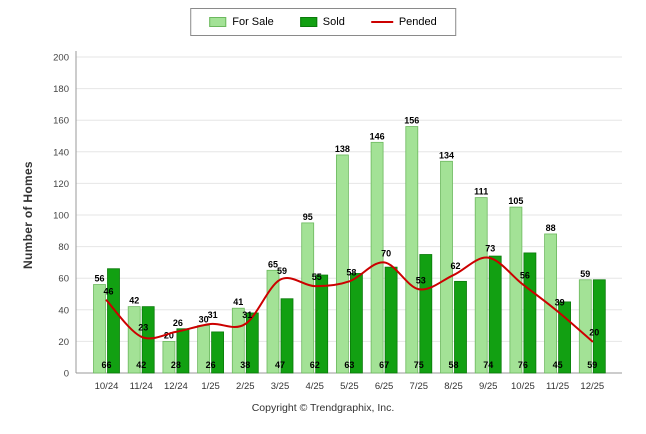 The width and height of the screenshot is (646, 434). What do you see at coordinates (490, 249) in the screenshot?
I see `pended-value-label: 73` at bounding box center [490, 249].